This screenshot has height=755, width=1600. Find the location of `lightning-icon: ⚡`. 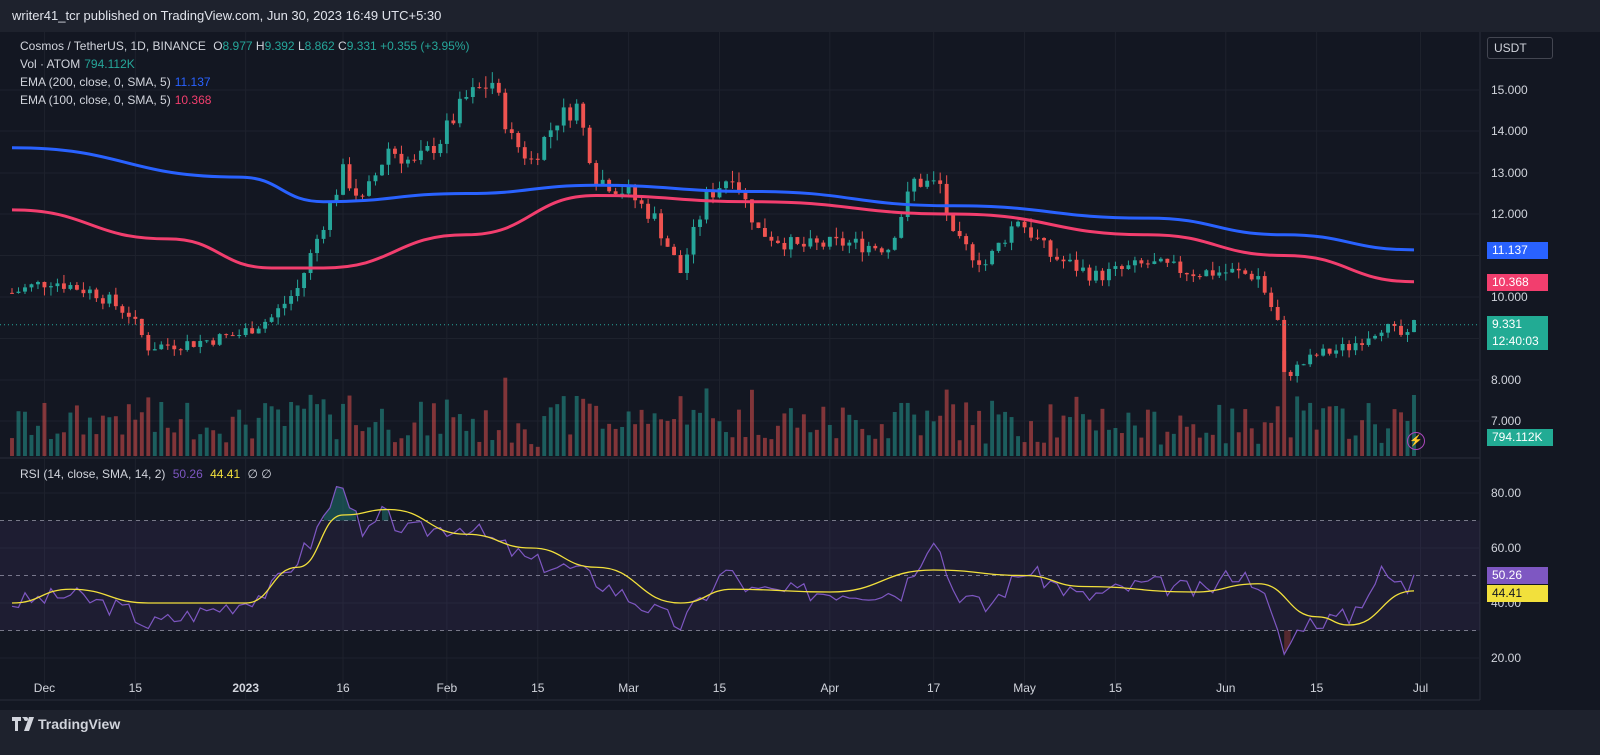

lightning-icon: ⚡ is located at coordinates (1416, 441).